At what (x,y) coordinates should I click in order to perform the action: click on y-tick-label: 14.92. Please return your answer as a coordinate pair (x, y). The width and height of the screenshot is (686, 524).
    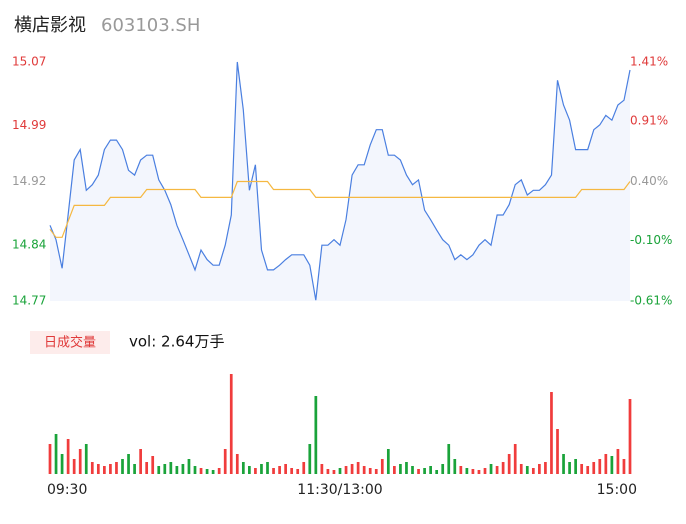
    Looking at the image, I should click on (29, 181).